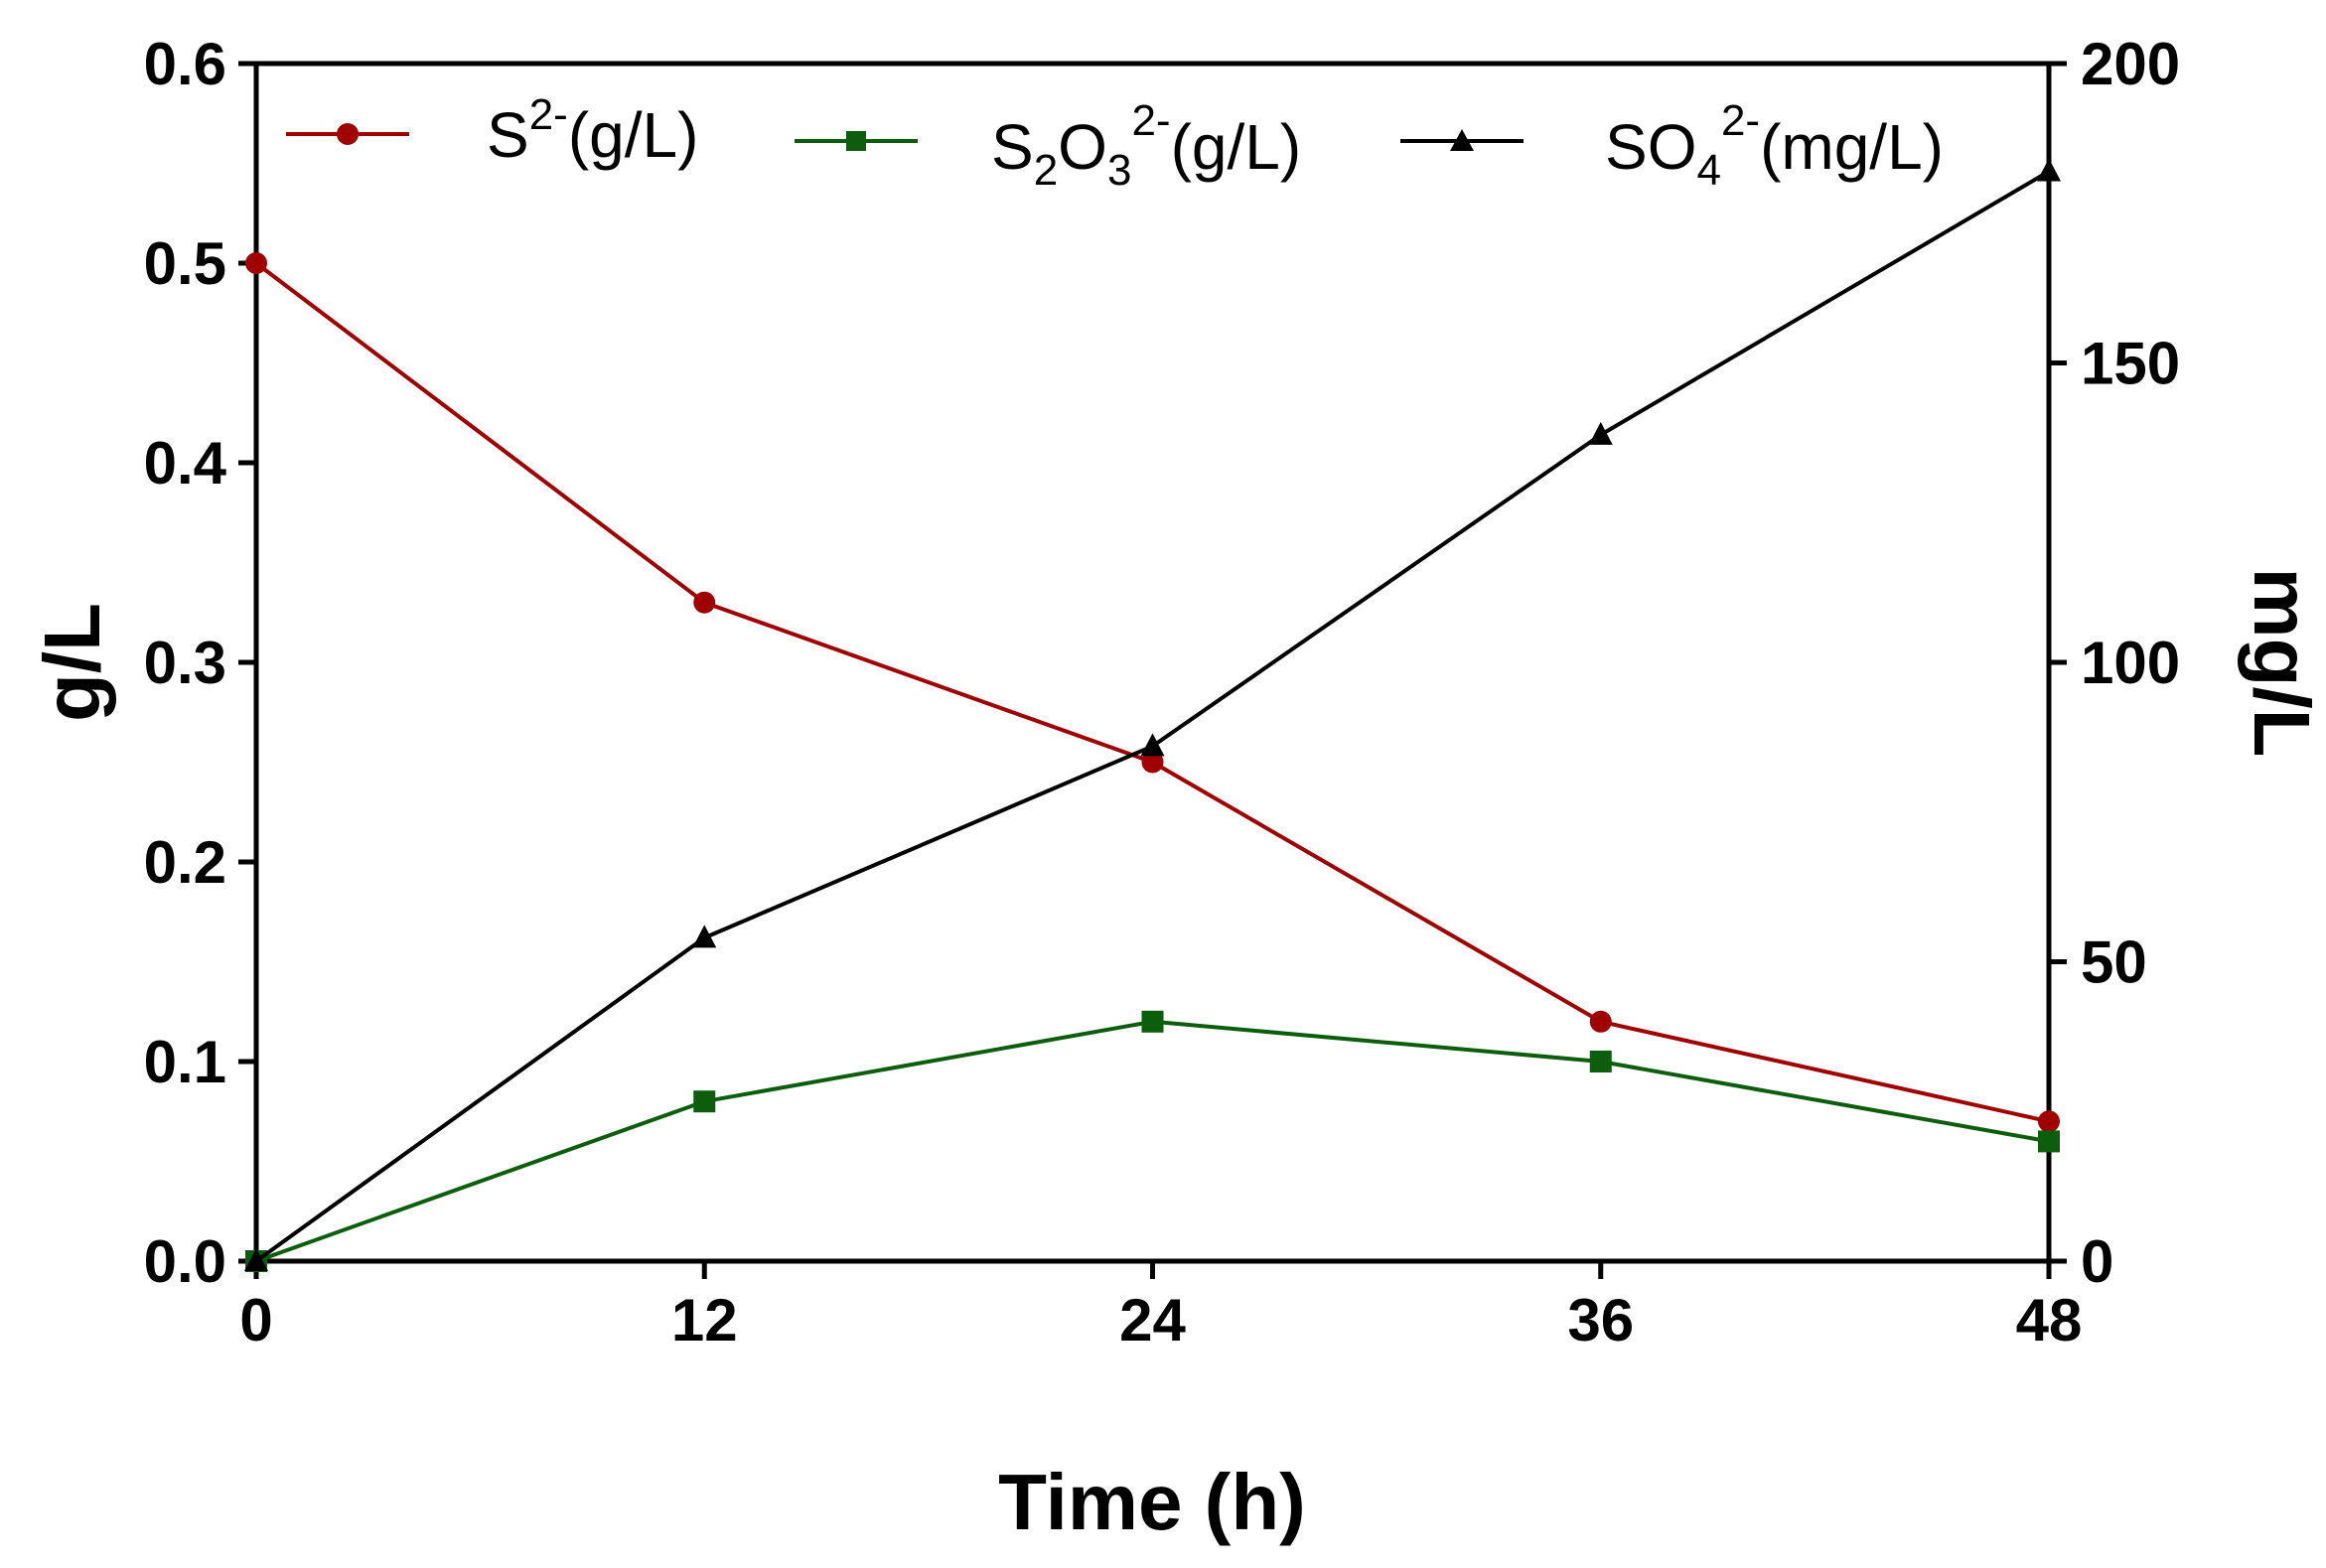  Describe the element at coordinates (2130, 364) in the screenshot. I see `y-right-tick-label-3: 150` at that location.